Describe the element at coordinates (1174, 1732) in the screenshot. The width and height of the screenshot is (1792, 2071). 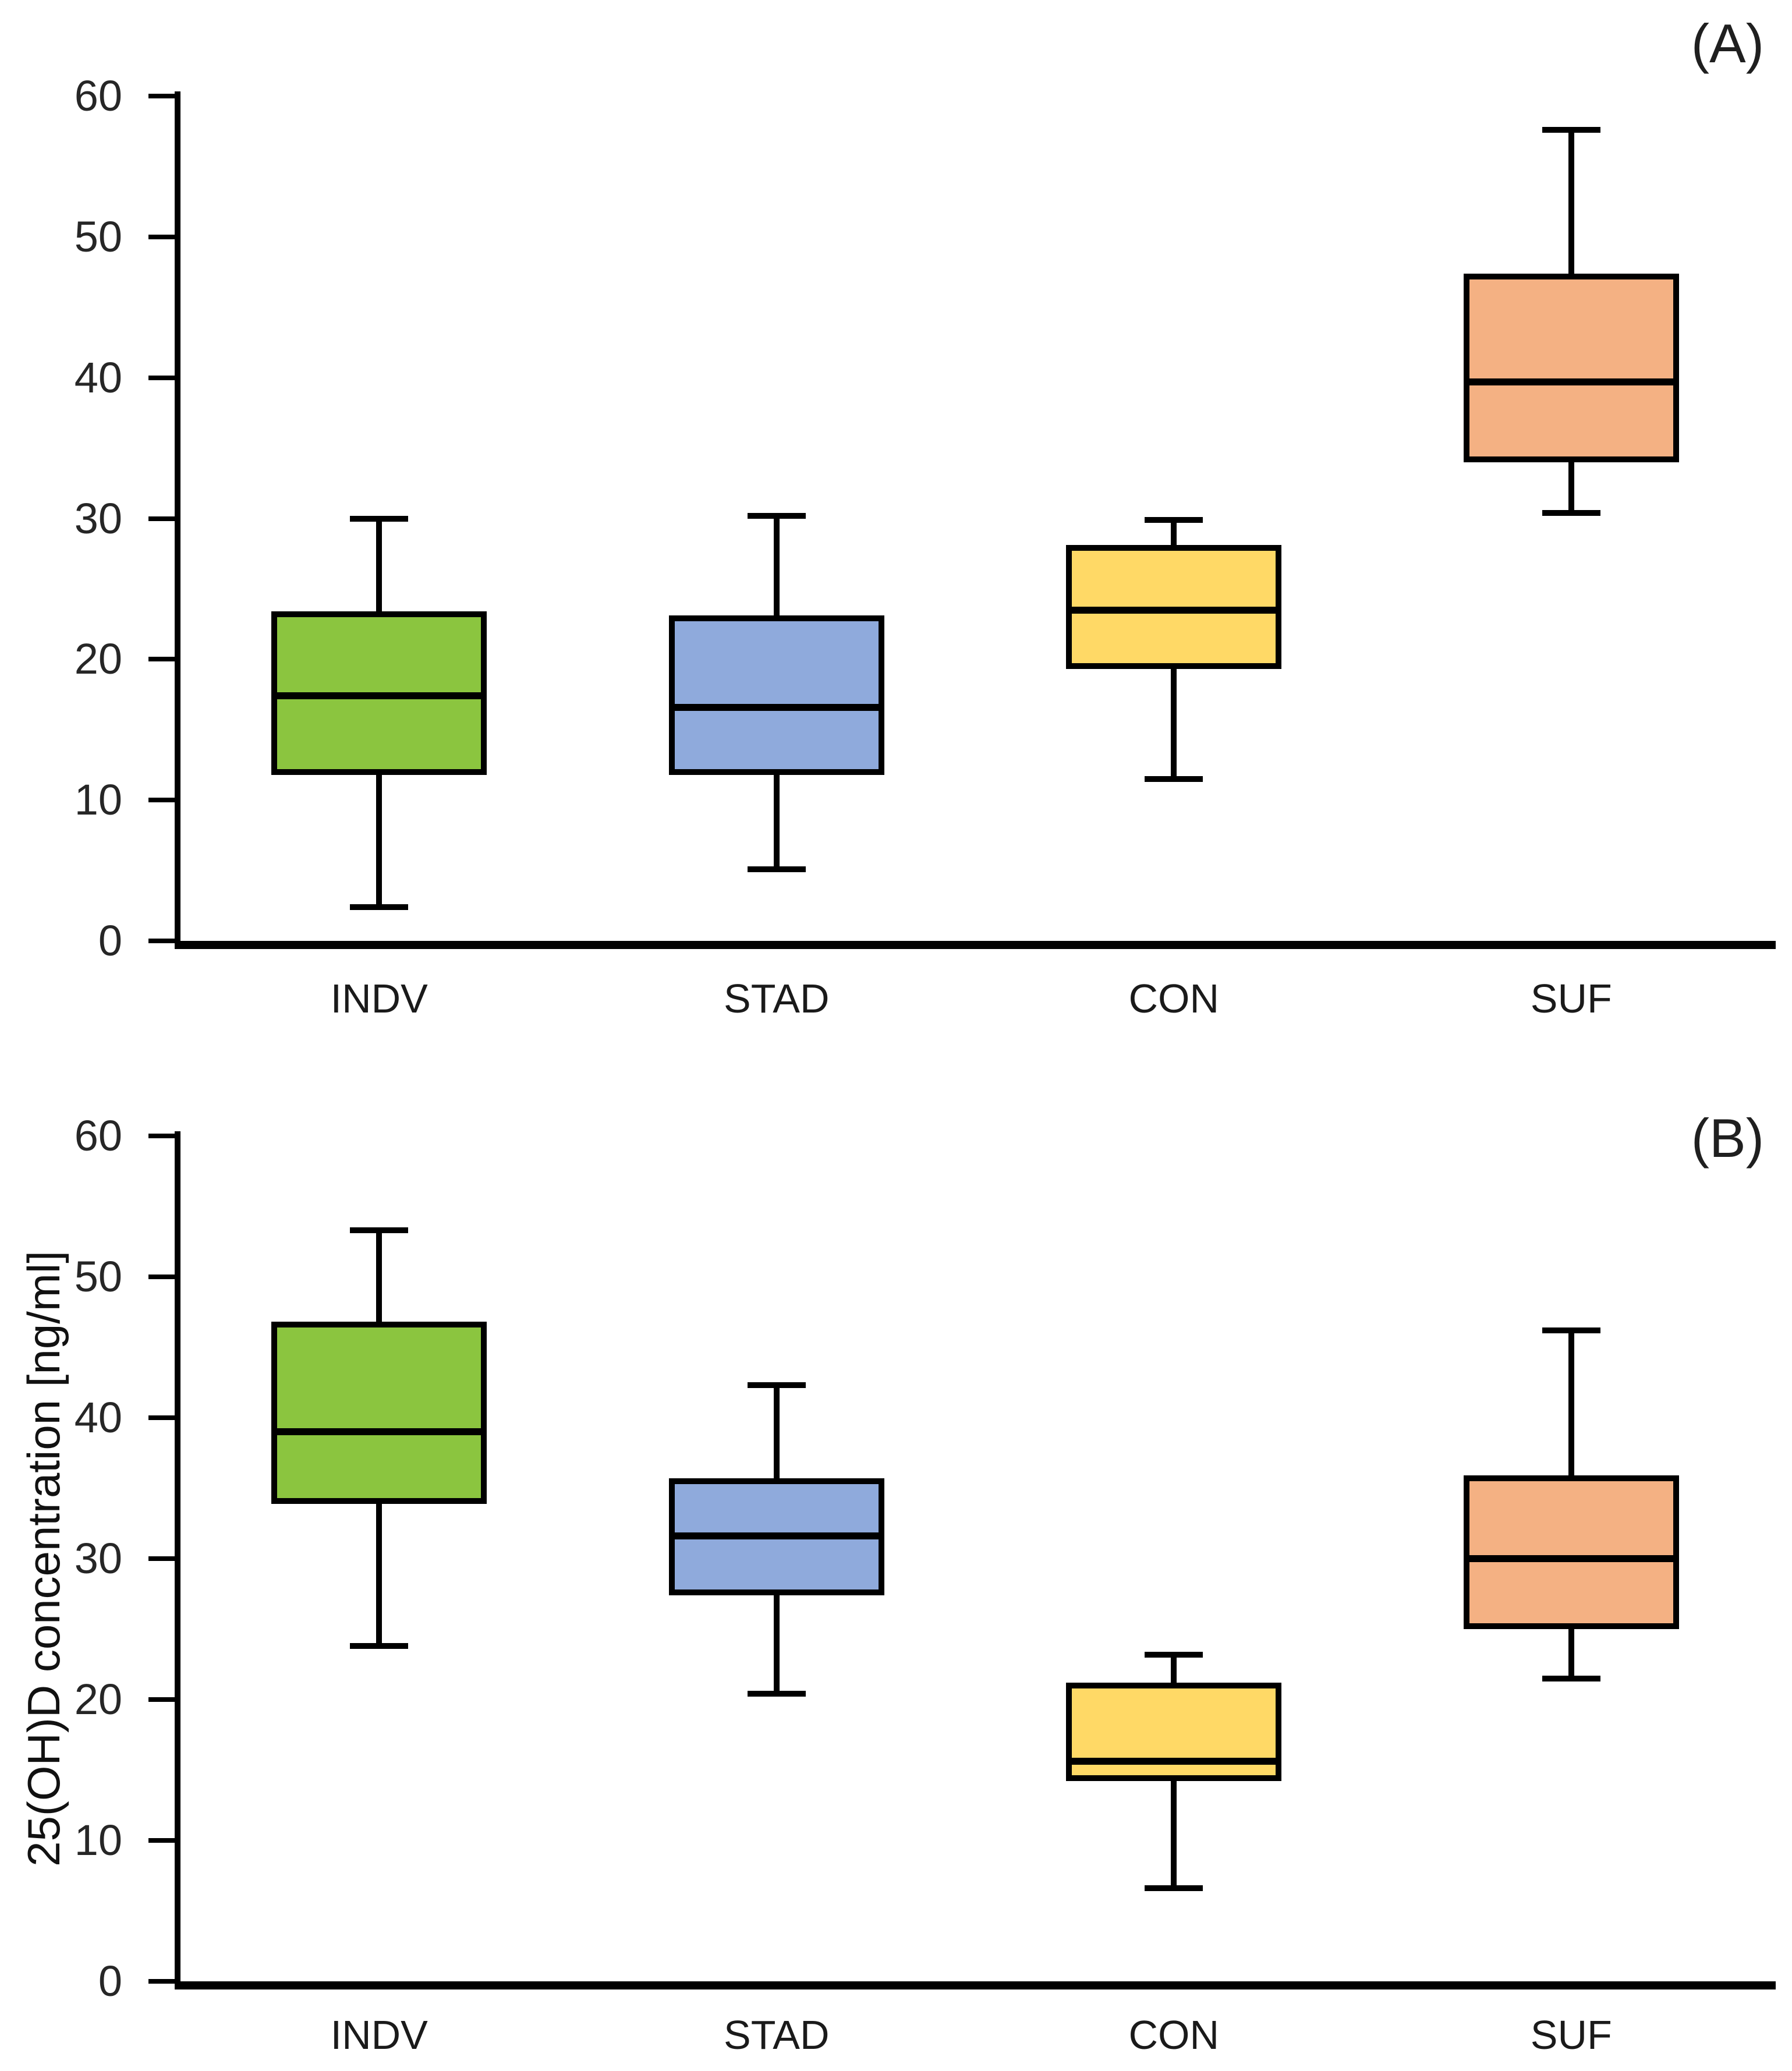
I see `box-CON` at that location.